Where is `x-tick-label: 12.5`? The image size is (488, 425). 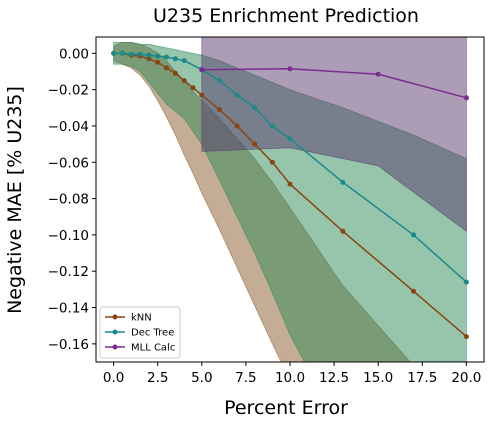
x-tick-label: 12.5 is located at coordinates (334, 378).